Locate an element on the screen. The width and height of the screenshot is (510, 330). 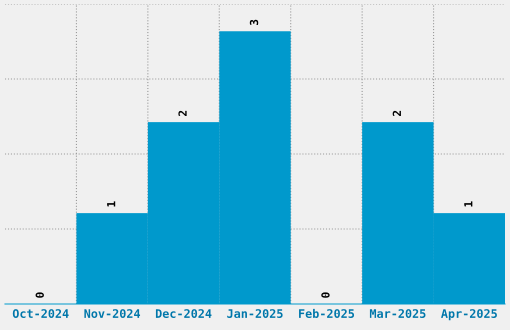
x-tick-label: Mar-2025 is located at coordinates (398, 313).